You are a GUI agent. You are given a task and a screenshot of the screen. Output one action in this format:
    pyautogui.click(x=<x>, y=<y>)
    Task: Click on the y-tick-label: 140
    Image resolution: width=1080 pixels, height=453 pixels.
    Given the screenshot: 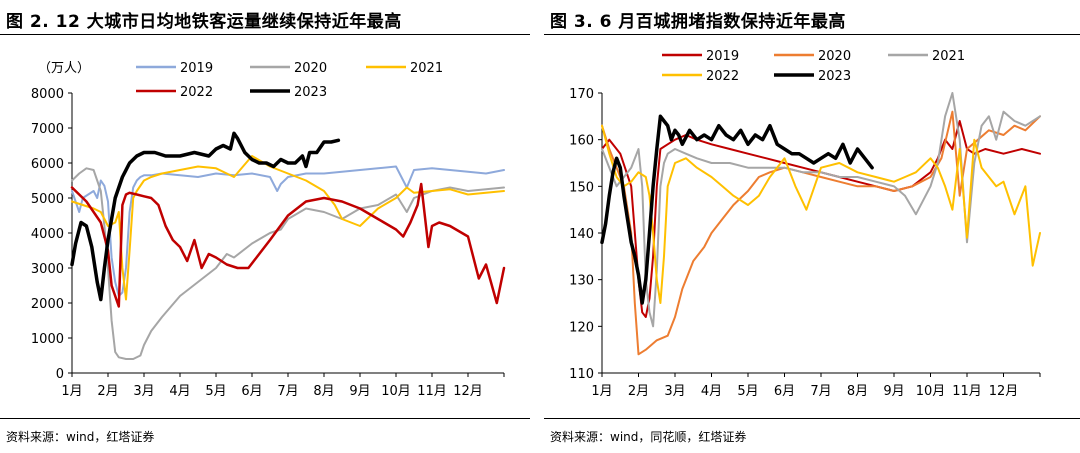 What is the action you would take?
    pyautogui.click(x=581, y=234)
    